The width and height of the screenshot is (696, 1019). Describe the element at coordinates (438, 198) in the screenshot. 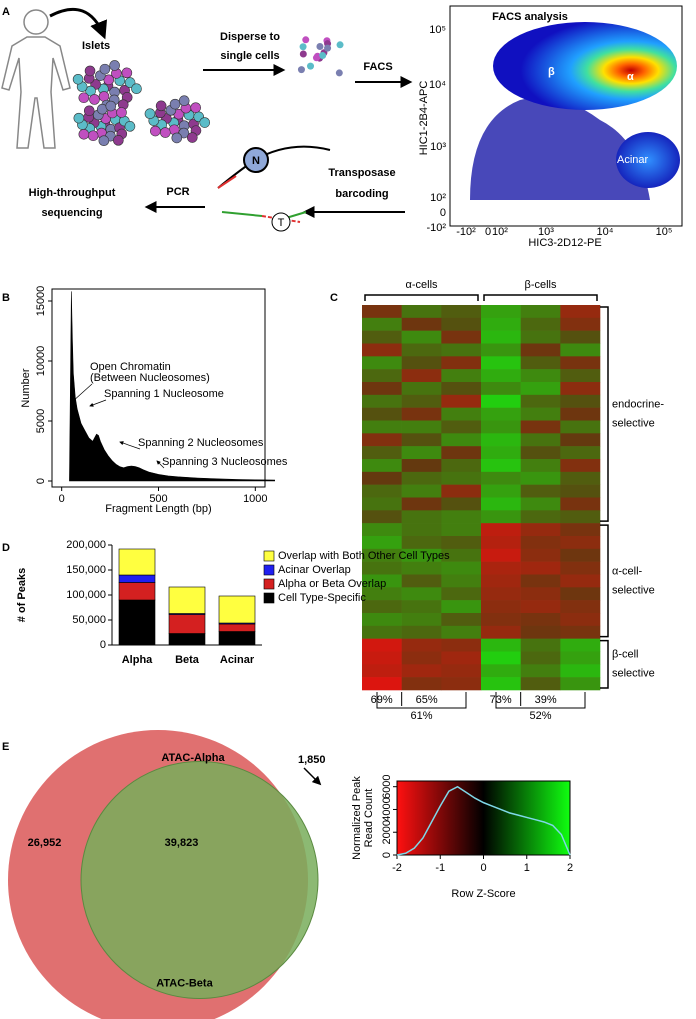

I see `facs-y-tick-label: 10²` at that location.